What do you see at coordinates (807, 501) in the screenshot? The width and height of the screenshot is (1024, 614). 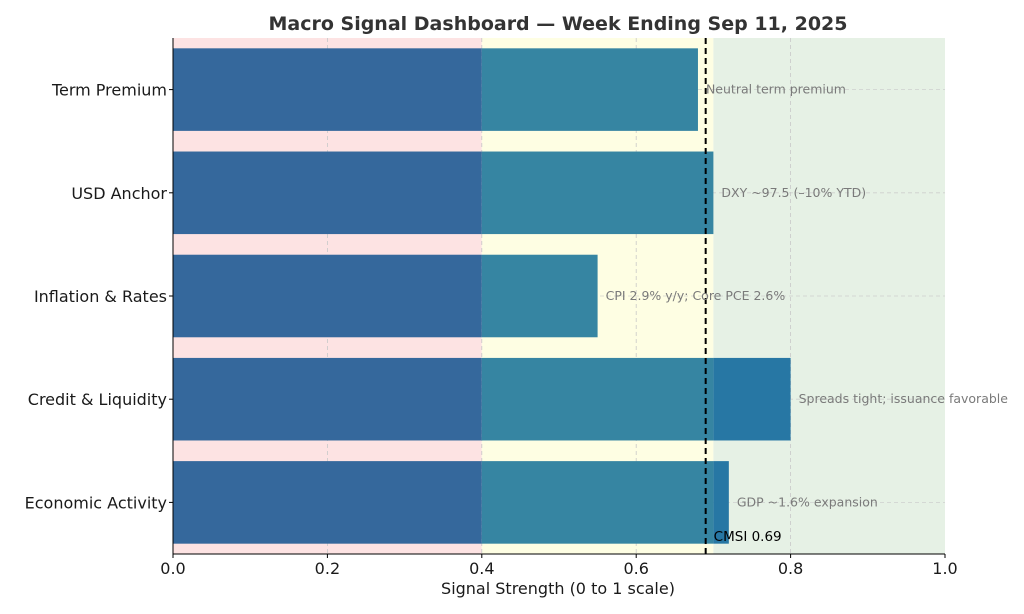 I see `bar-annotation: GDP ~1.6% expansion` at bounding box center [807, 501].